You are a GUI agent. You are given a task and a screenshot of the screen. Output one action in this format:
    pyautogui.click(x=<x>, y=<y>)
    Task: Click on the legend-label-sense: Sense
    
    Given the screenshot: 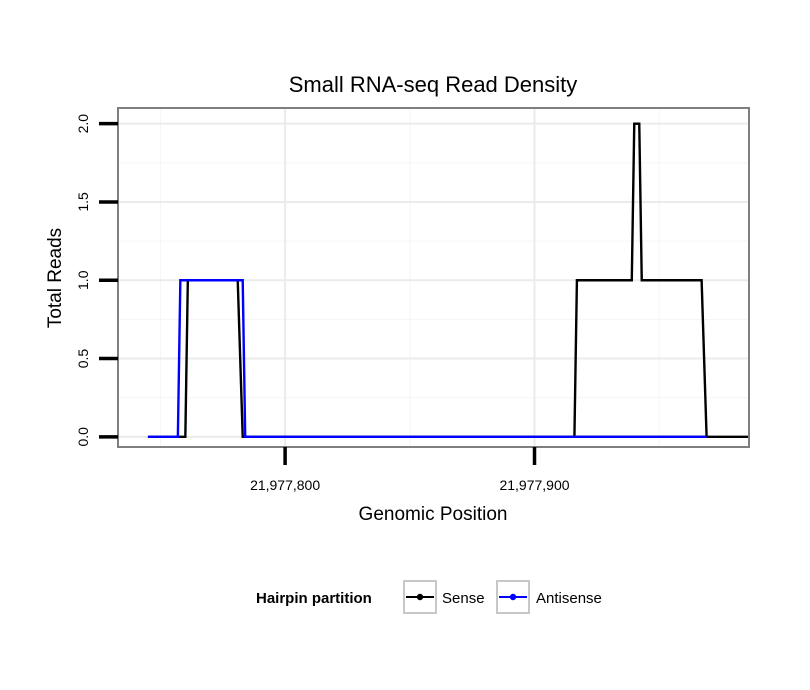 What is the action you would take?
    pyautogui.click(x=463, y=598)
    